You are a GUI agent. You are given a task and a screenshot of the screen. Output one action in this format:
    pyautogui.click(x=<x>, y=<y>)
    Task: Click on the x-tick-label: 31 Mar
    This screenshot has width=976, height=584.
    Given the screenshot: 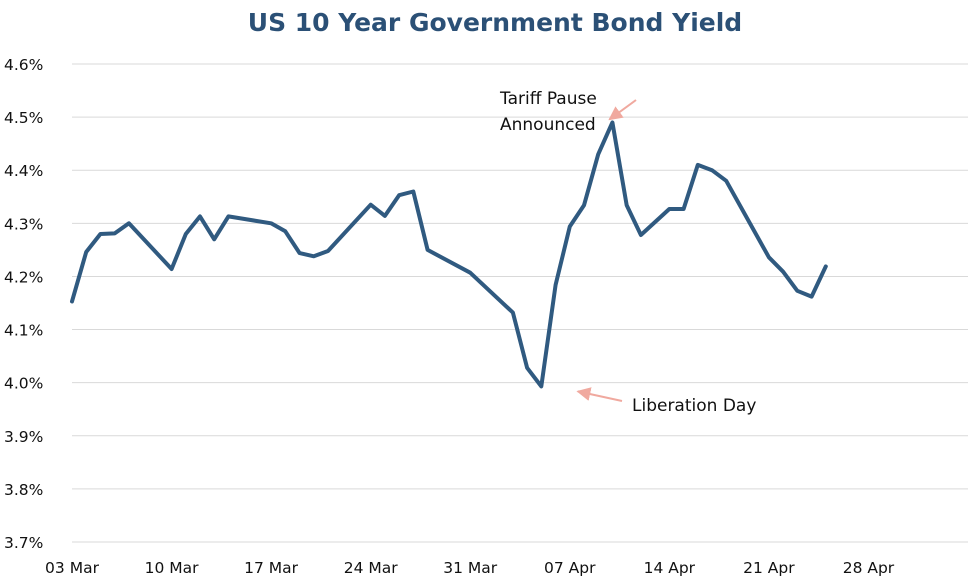 What is the action you would take?
    pyautogui.click(x=470, y=568)
    